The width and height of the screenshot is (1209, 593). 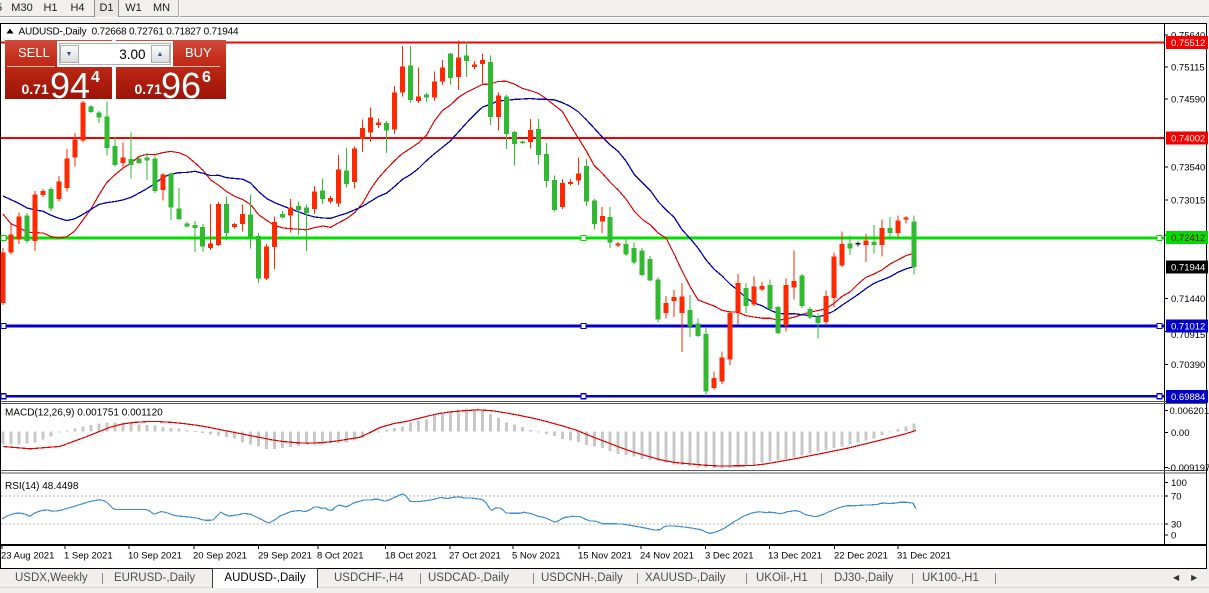 I want to click on svg-text: 15 Nov 2021, so click(x=605, y=556).